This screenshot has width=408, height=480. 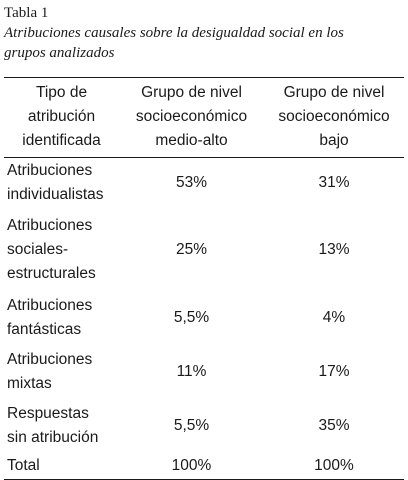 What do you see at coordinates (334, 465) in the screenshot?
I see `cell-bajo: 100%` at bounding box center [334, 465].